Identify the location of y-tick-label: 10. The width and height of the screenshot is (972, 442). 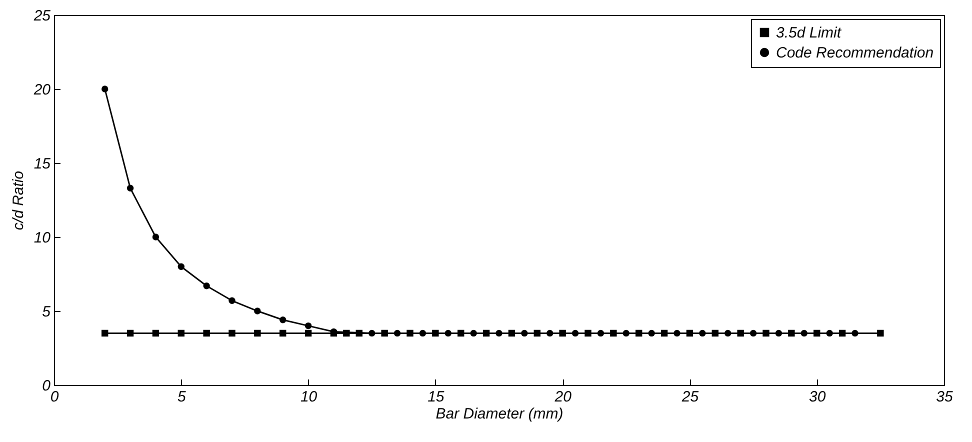
(43, 238).